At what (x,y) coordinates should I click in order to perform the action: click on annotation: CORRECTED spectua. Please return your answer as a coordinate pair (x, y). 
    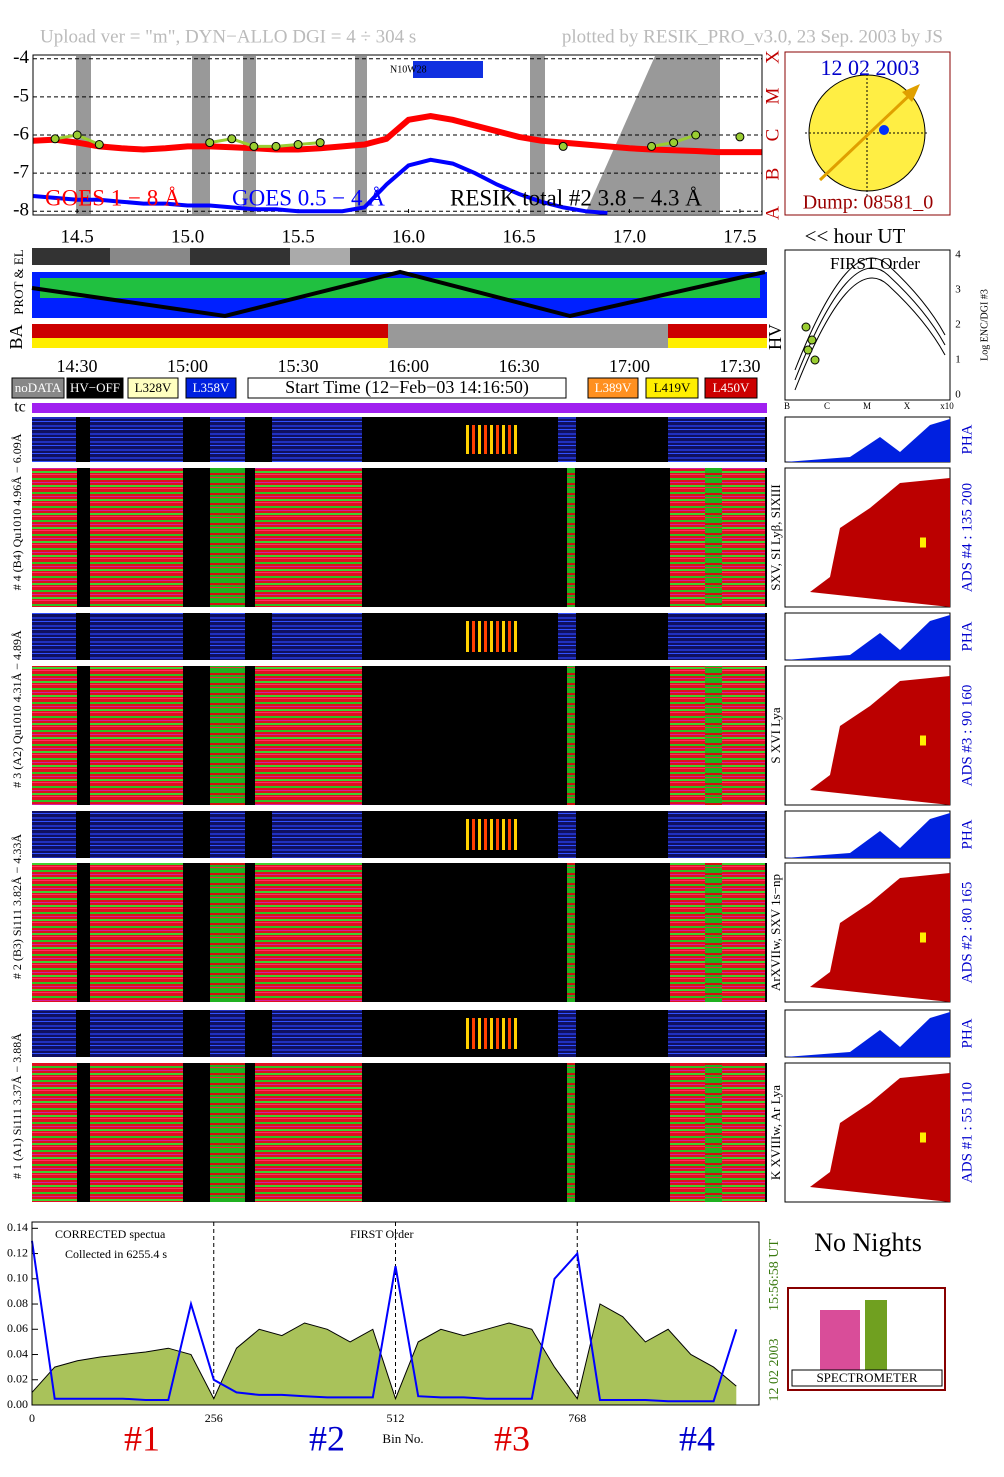
    Looking at the image, I should click on (110, 1234).